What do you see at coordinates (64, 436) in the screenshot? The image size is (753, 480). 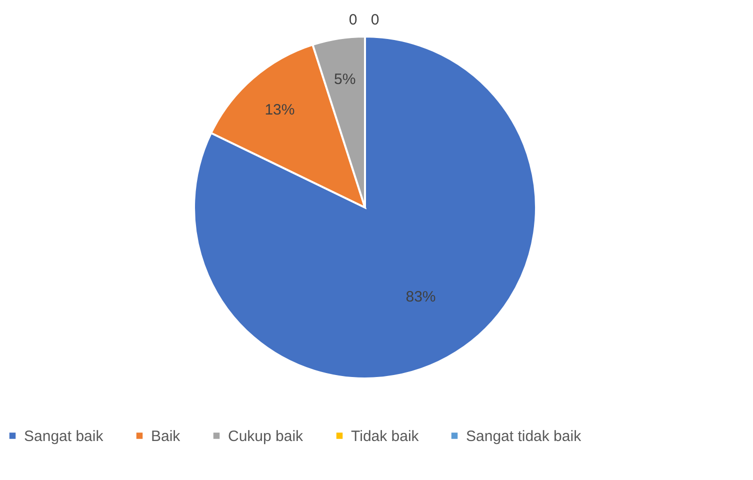 I see `legend-label: Sangat baik` at bounding box center [64, 436].